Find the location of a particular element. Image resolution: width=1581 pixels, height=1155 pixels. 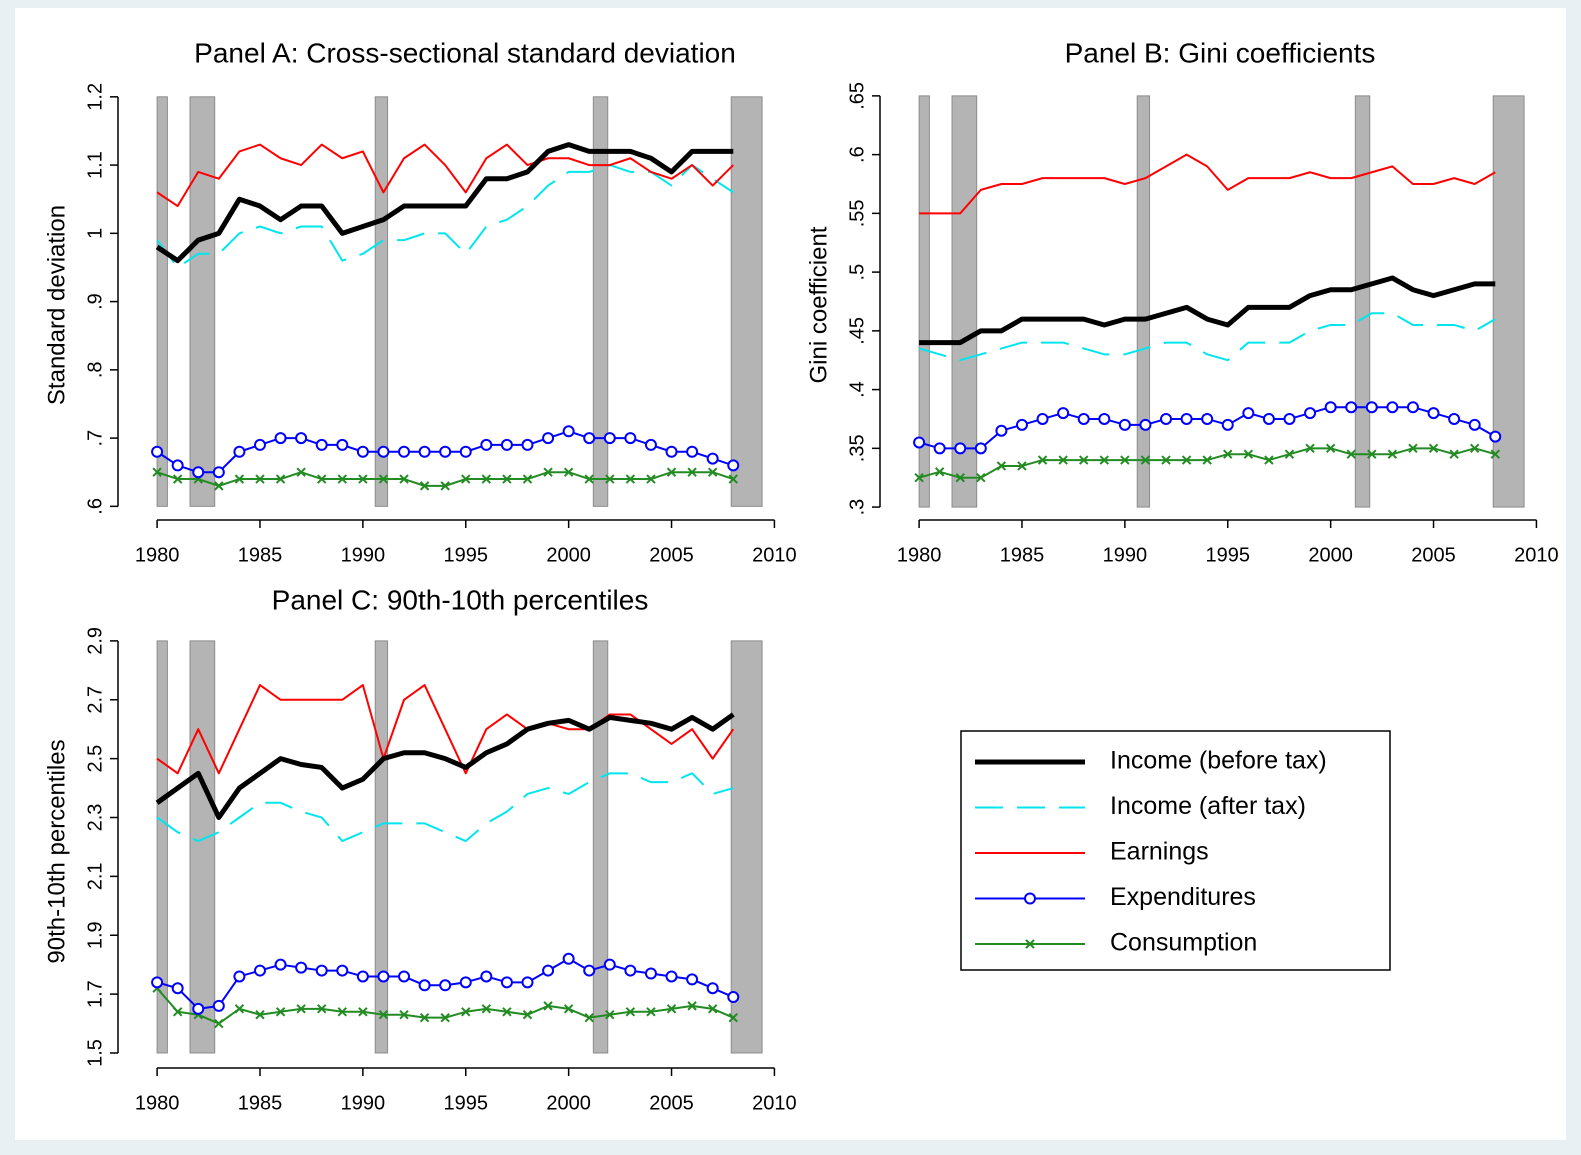

y-tick-label: 1.5 is located at coordinates (95, 1053).